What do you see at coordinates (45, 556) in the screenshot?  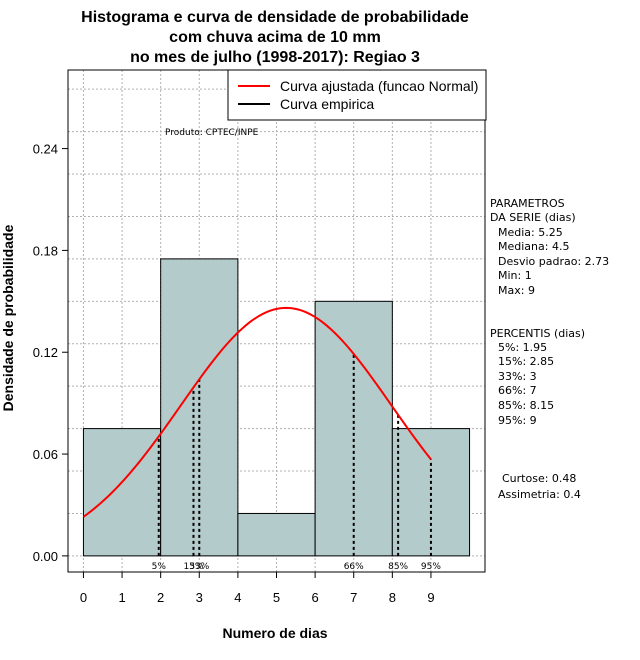 I see `y-tick-label-0.00: 0.00` at bounding box center [45, 556].